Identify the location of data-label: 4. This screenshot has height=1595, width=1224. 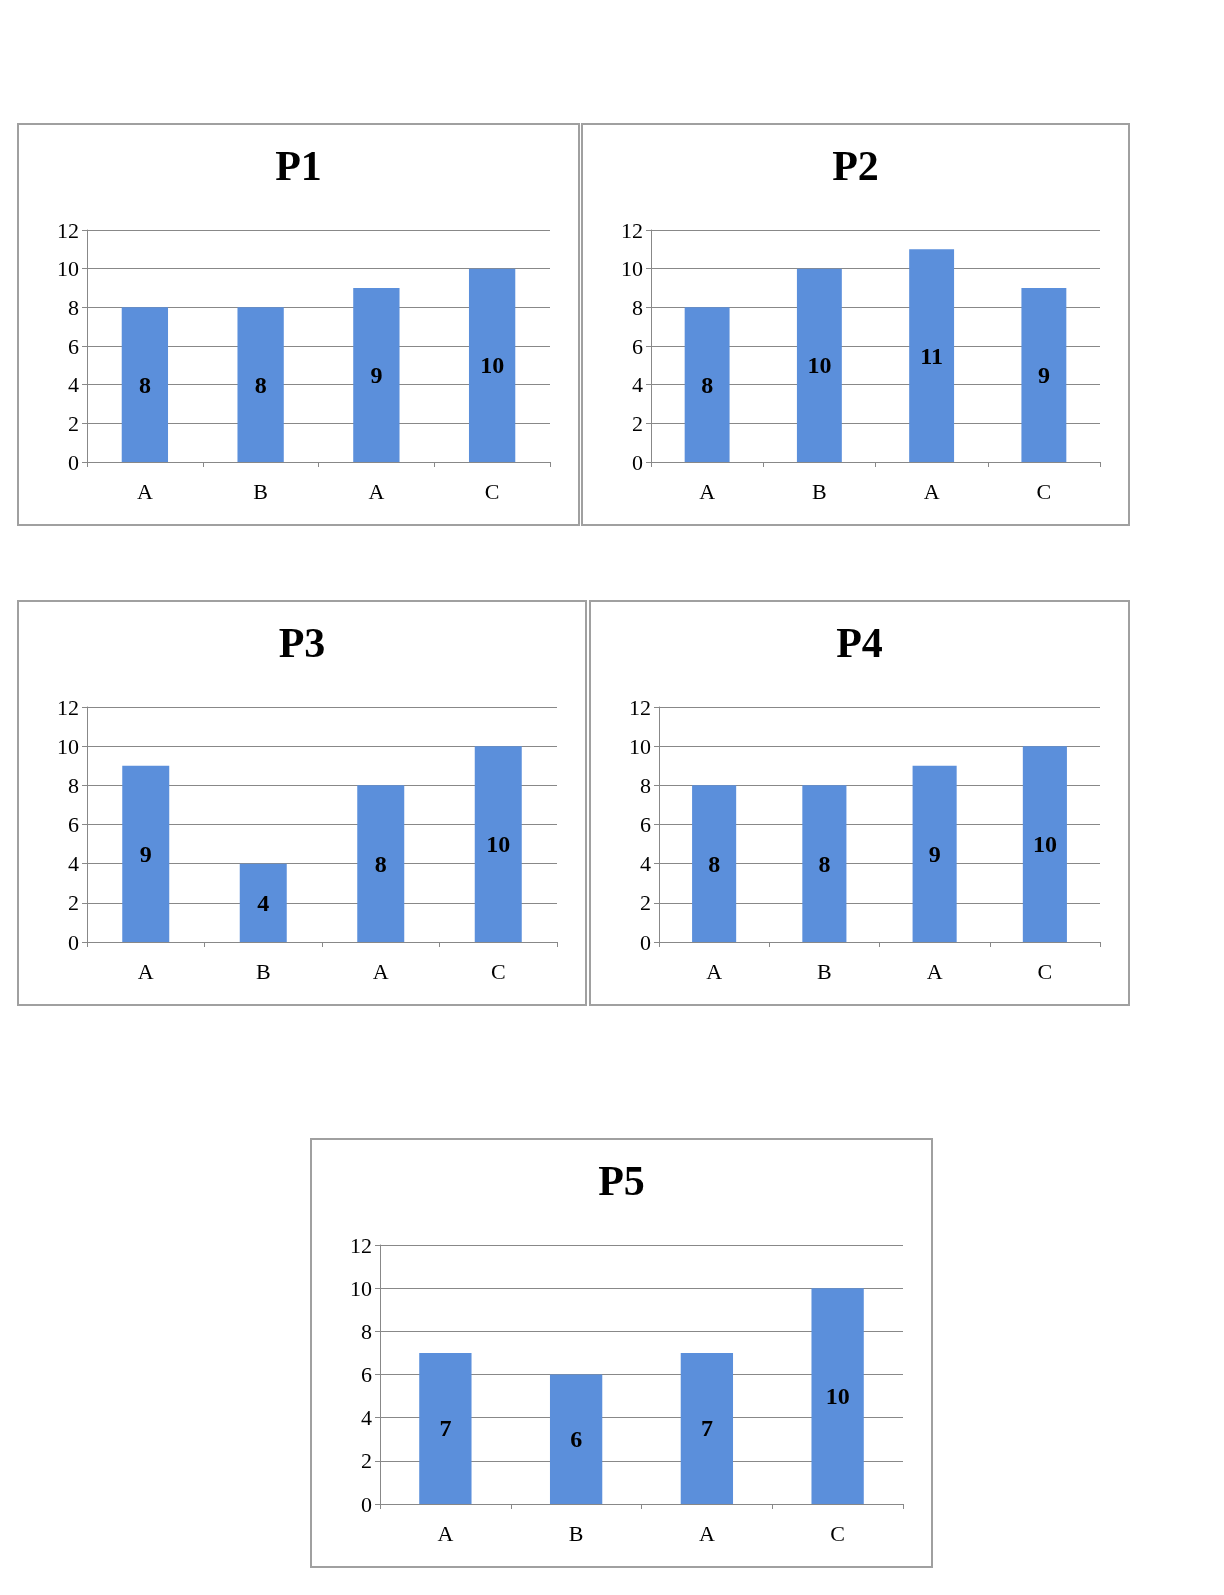
(263, 902).